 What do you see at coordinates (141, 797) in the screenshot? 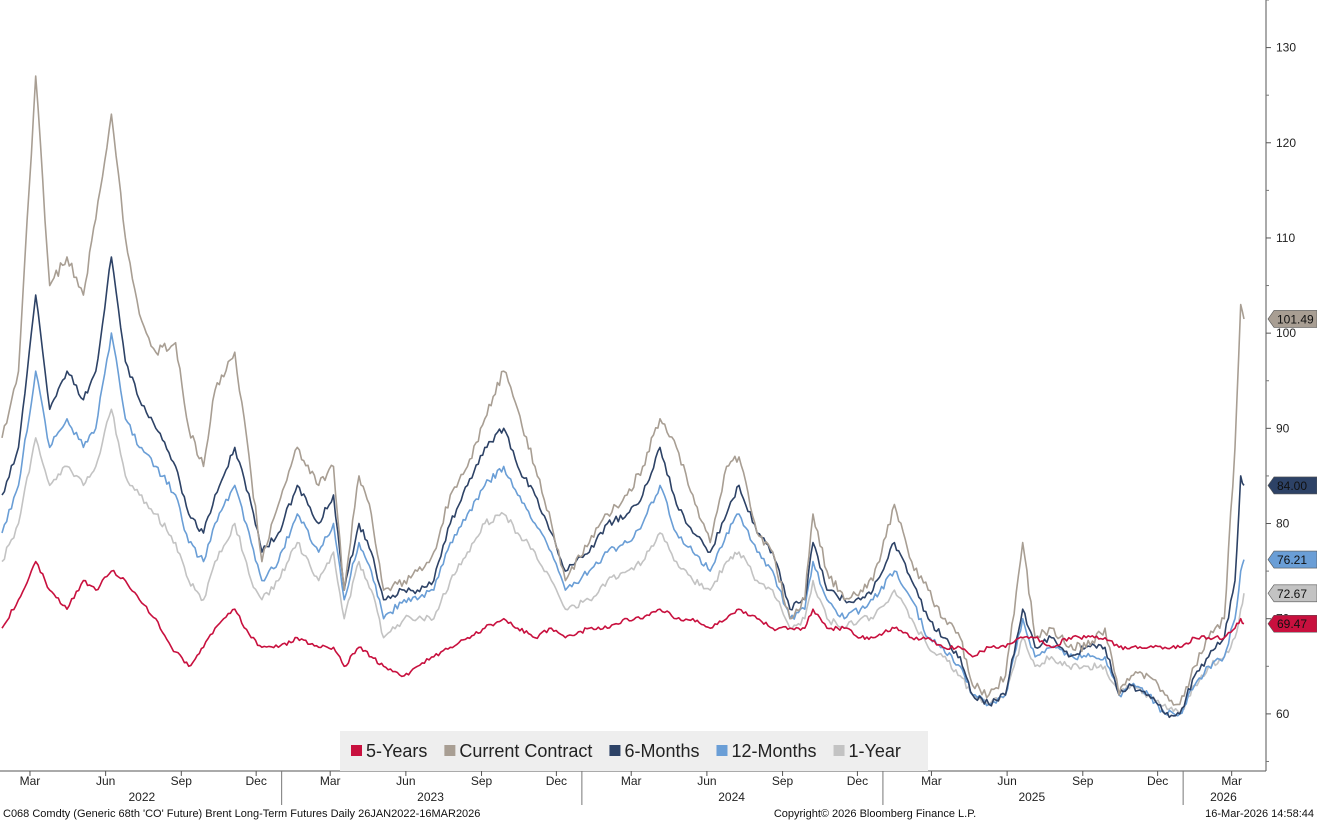
I see `x-year-label: 2022` at bounding box center [141, 797].